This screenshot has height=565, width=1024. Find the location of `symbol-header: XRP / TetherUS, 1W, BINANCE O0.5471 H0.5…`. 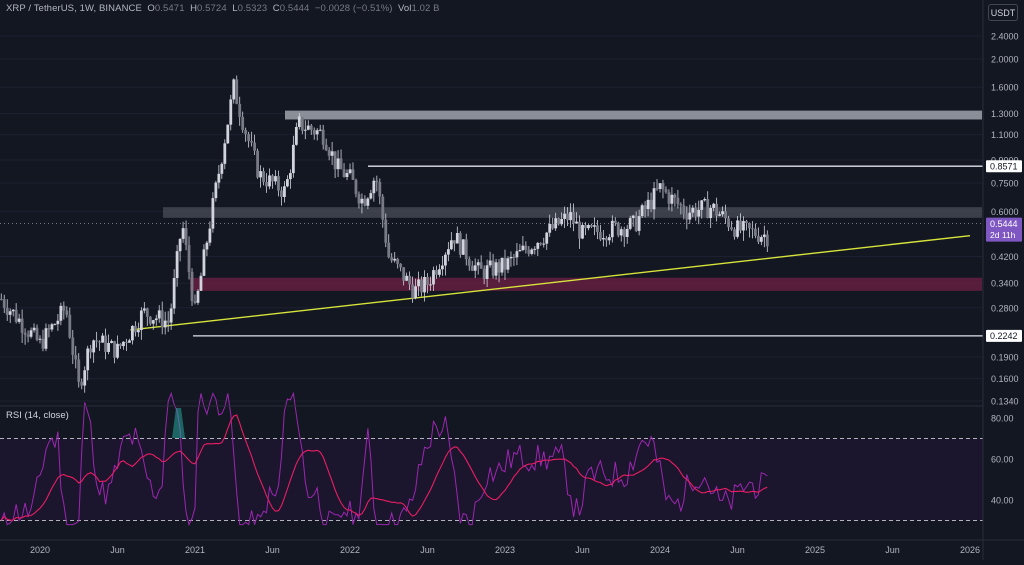

symbol-header: XRP / TetherUS, 1W, BINANCE O0.5471 H0.5… is located at coordinates (223, 8).